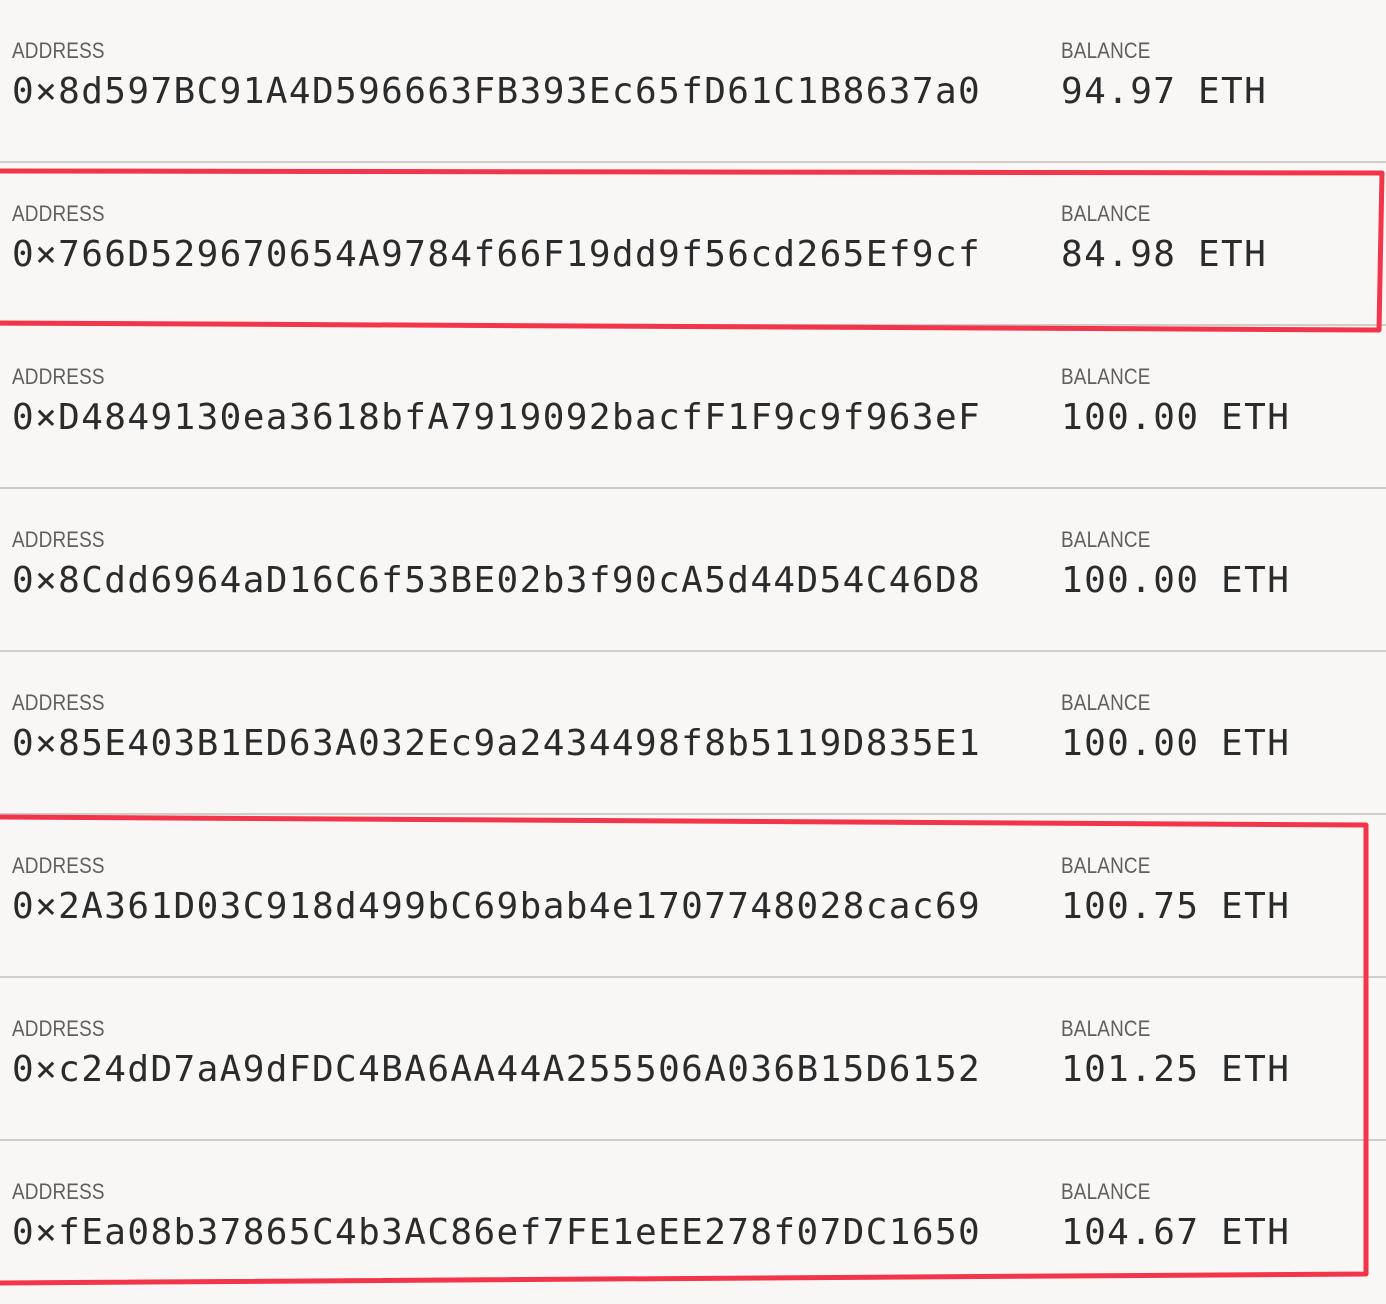  I want to click on balance-column: BALANCE 84.98 ETH, so click(1164, 239).